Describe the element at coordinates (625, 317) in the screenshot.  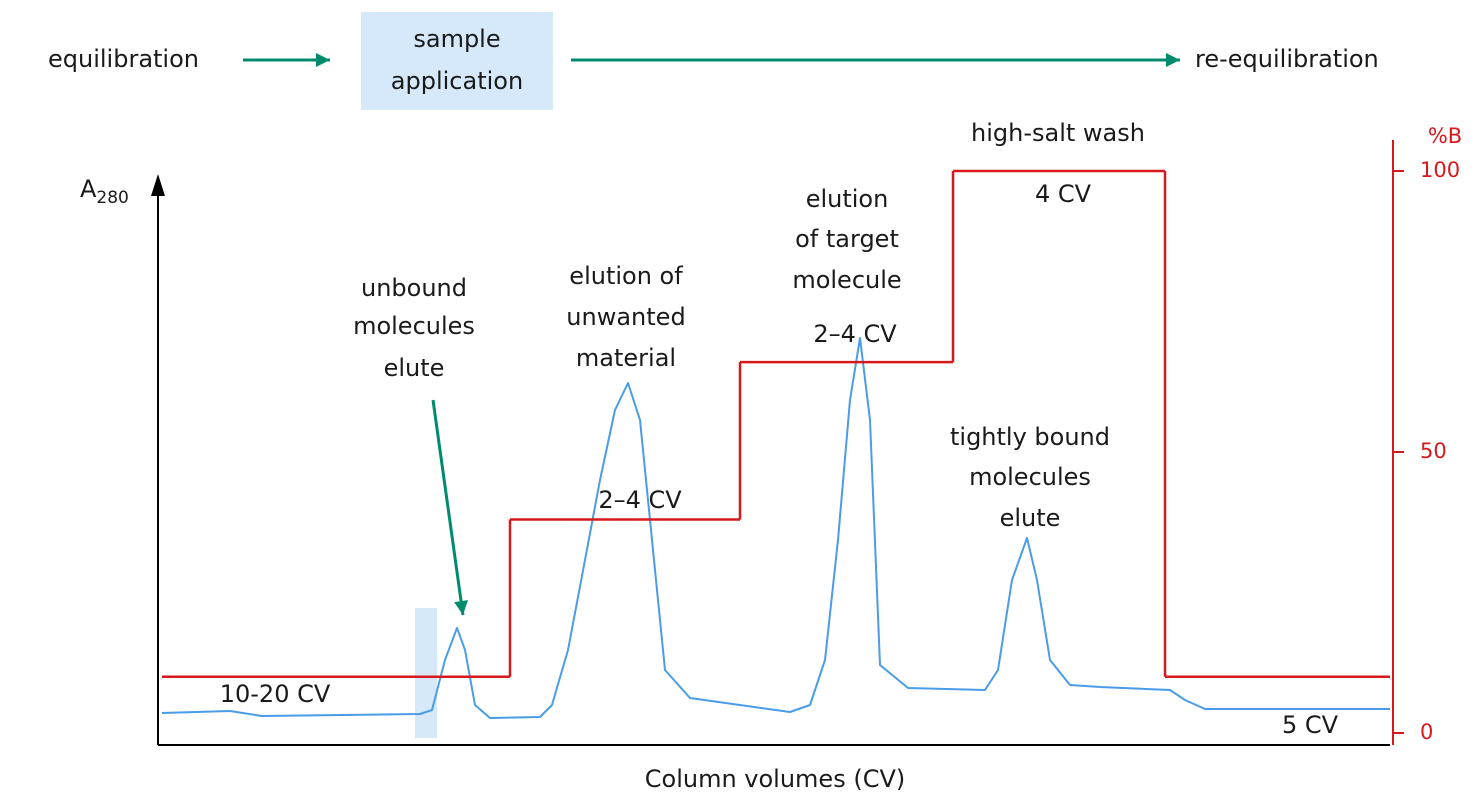
I see `annotation: unwanted` at that location.